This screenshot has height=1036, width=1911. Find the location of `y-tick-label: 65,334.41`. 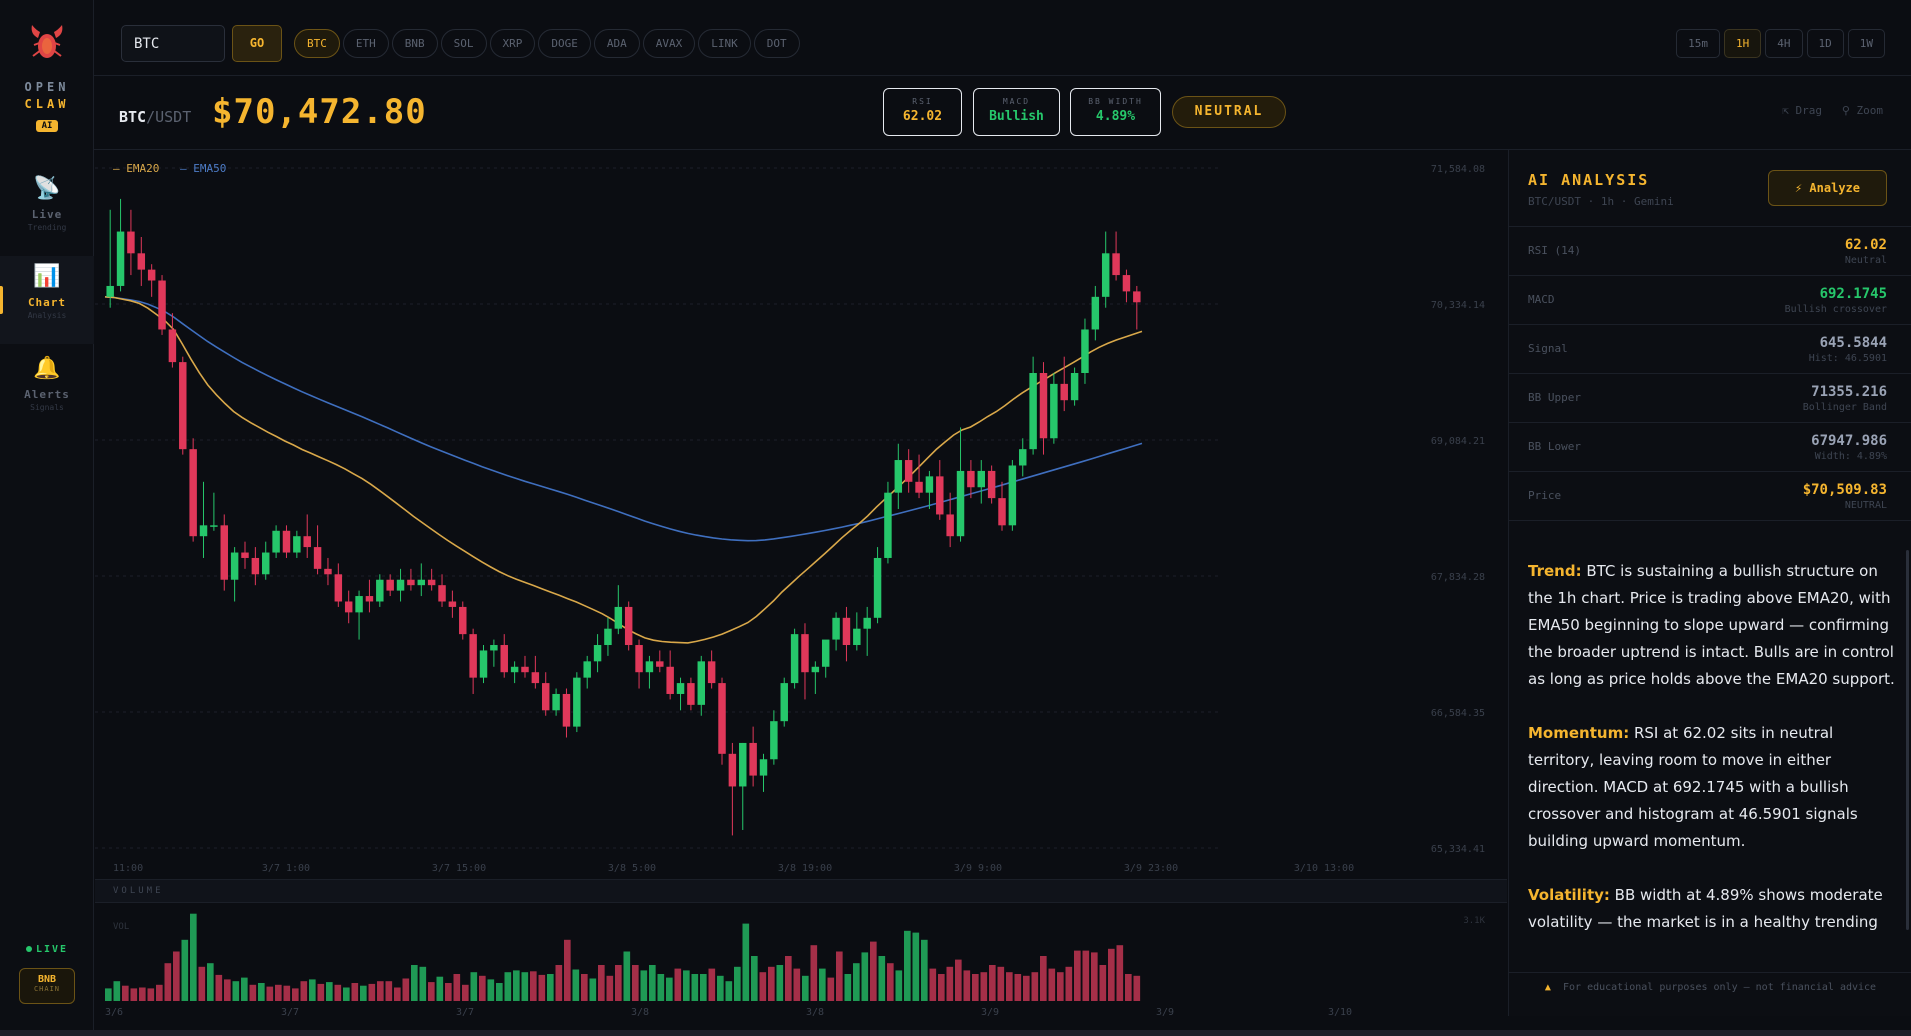

y-tick-label: 65,334.41 is located at coordinates (1458, 849).